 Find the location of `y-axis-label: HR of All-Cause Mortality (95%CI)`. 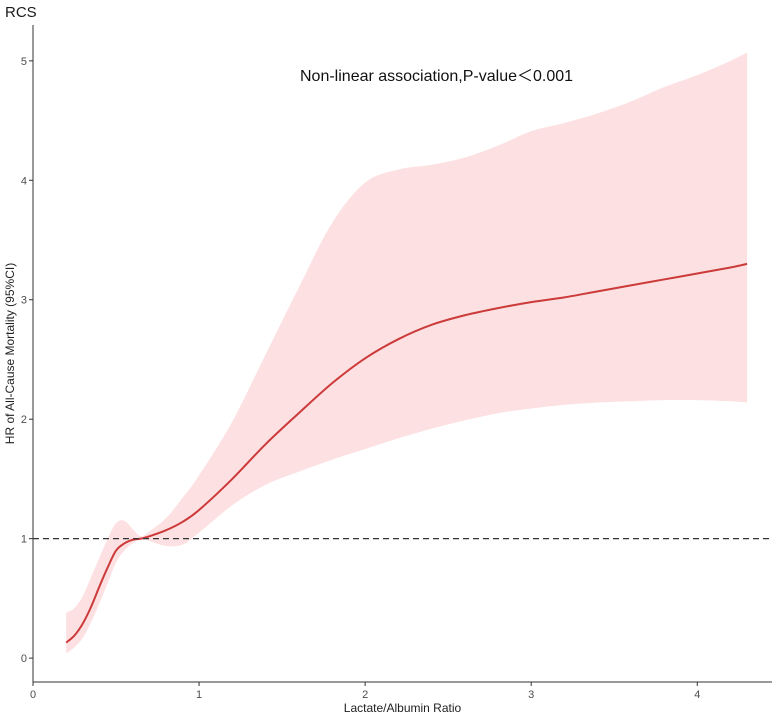

y-axis-label: HR of All-Cause Mortality (95%CI) is located at coordinates (10, 353).